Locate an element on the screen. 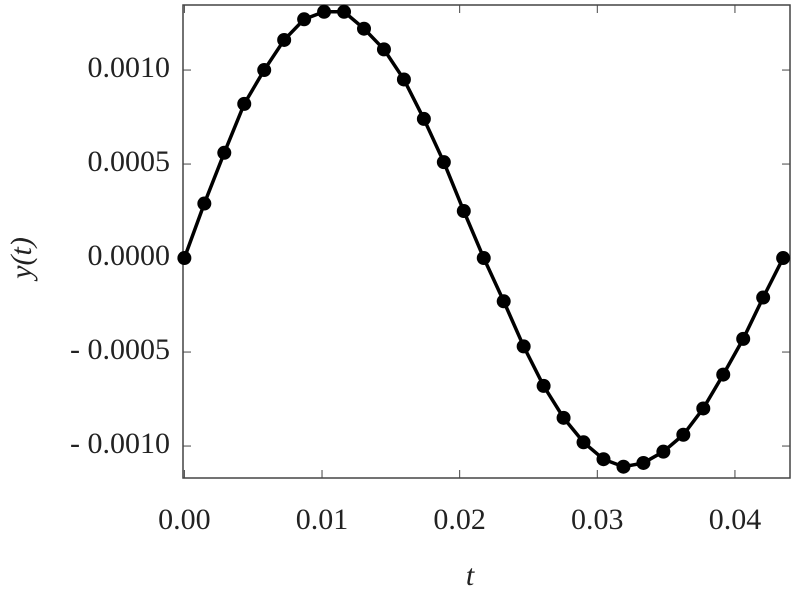 The width and height of the screenshot is (800, 600). x-tick-label: 0.03 is located at coordinates (597, 519).